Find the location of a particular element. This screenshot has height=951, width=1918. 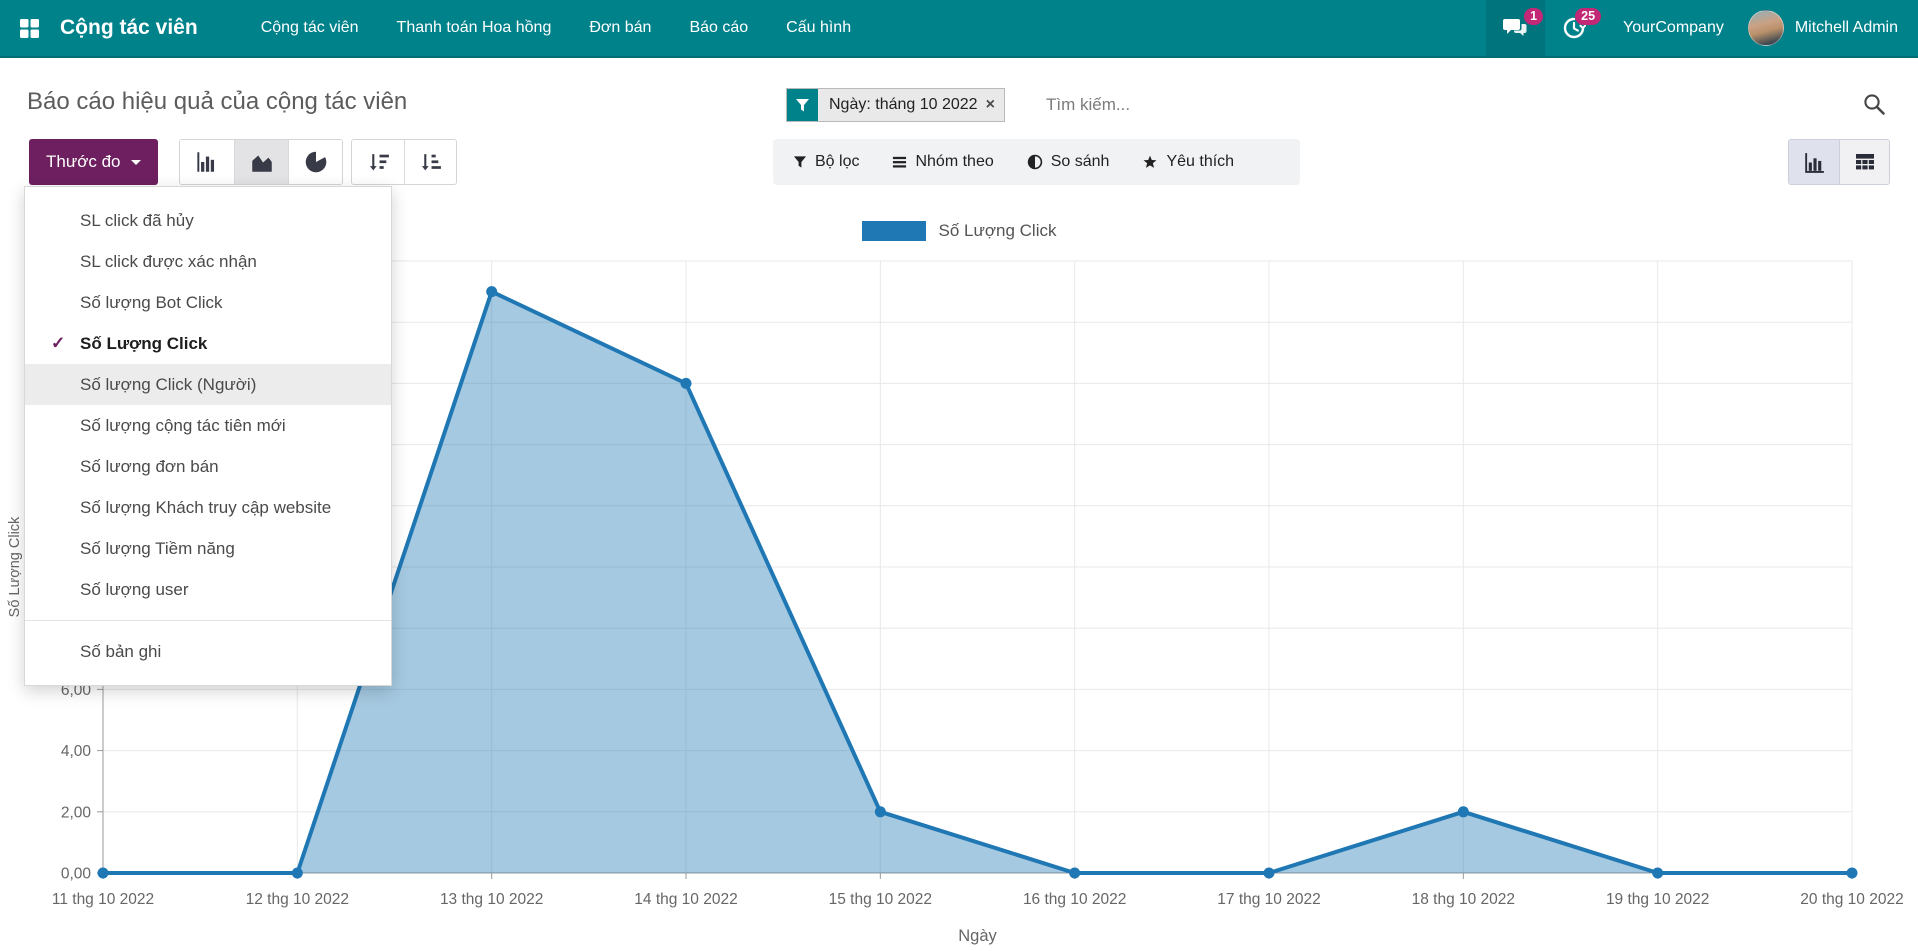

comparison-button: So sánh is located at coordinates (1068, 162).